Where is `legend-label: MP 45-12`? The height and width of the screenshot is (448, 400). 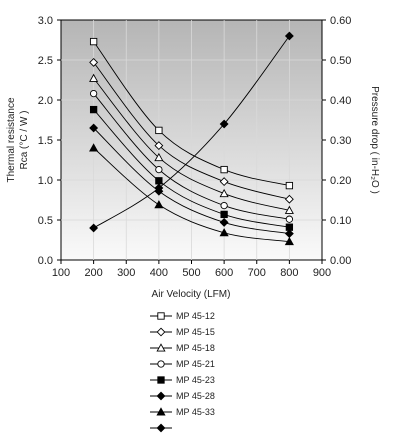 legend-label: MP 45-12 is located at coordinates (195, 316).